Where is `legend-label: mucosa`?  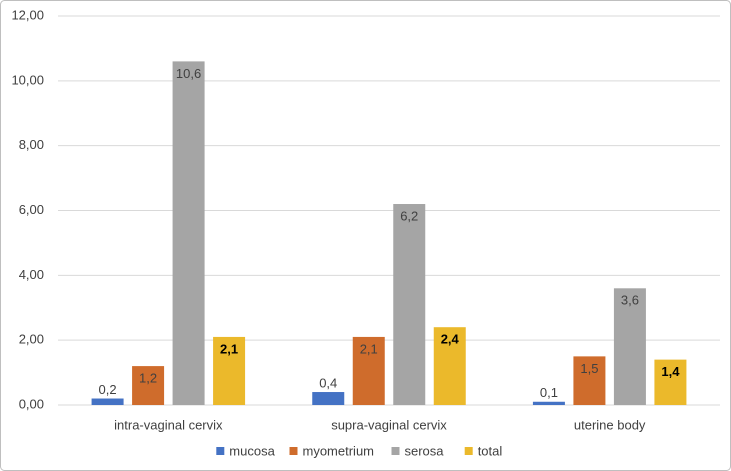
legend-label: mucosa is located at coordinates (252, 450).